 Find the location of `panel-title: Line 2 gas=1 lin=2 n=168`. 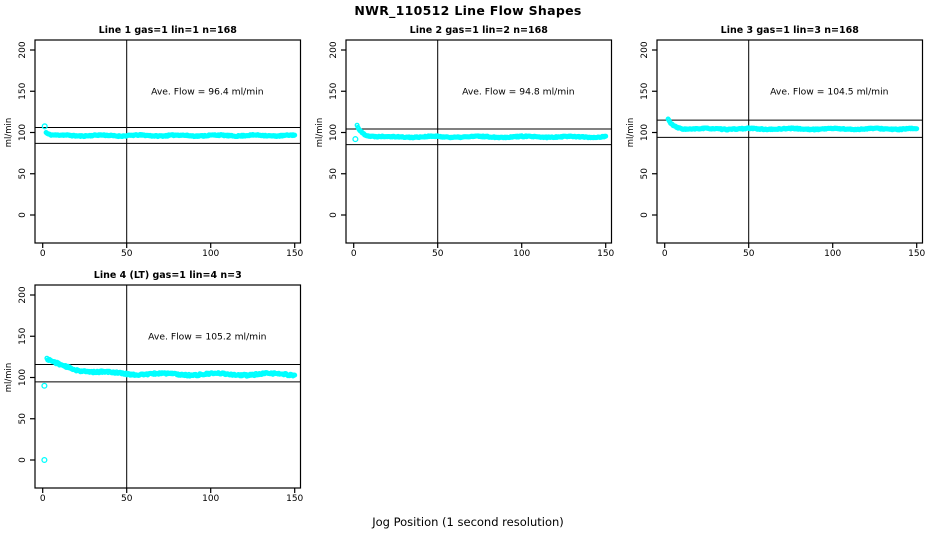

panel-title: Line 2 gas=1 lin=2 n=168 is located at coordinates (479, 30).